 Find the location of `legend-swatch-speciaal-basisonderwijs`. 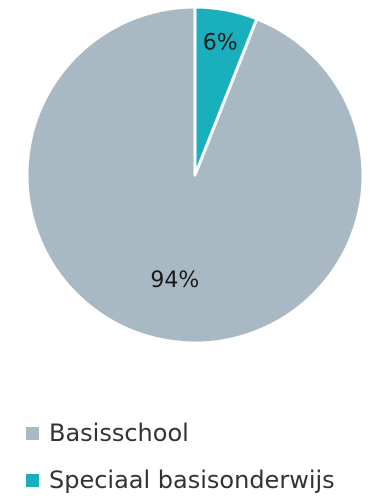

legend-swatch-speciaal-basisonderwijs is located at coordinates (32, 480).